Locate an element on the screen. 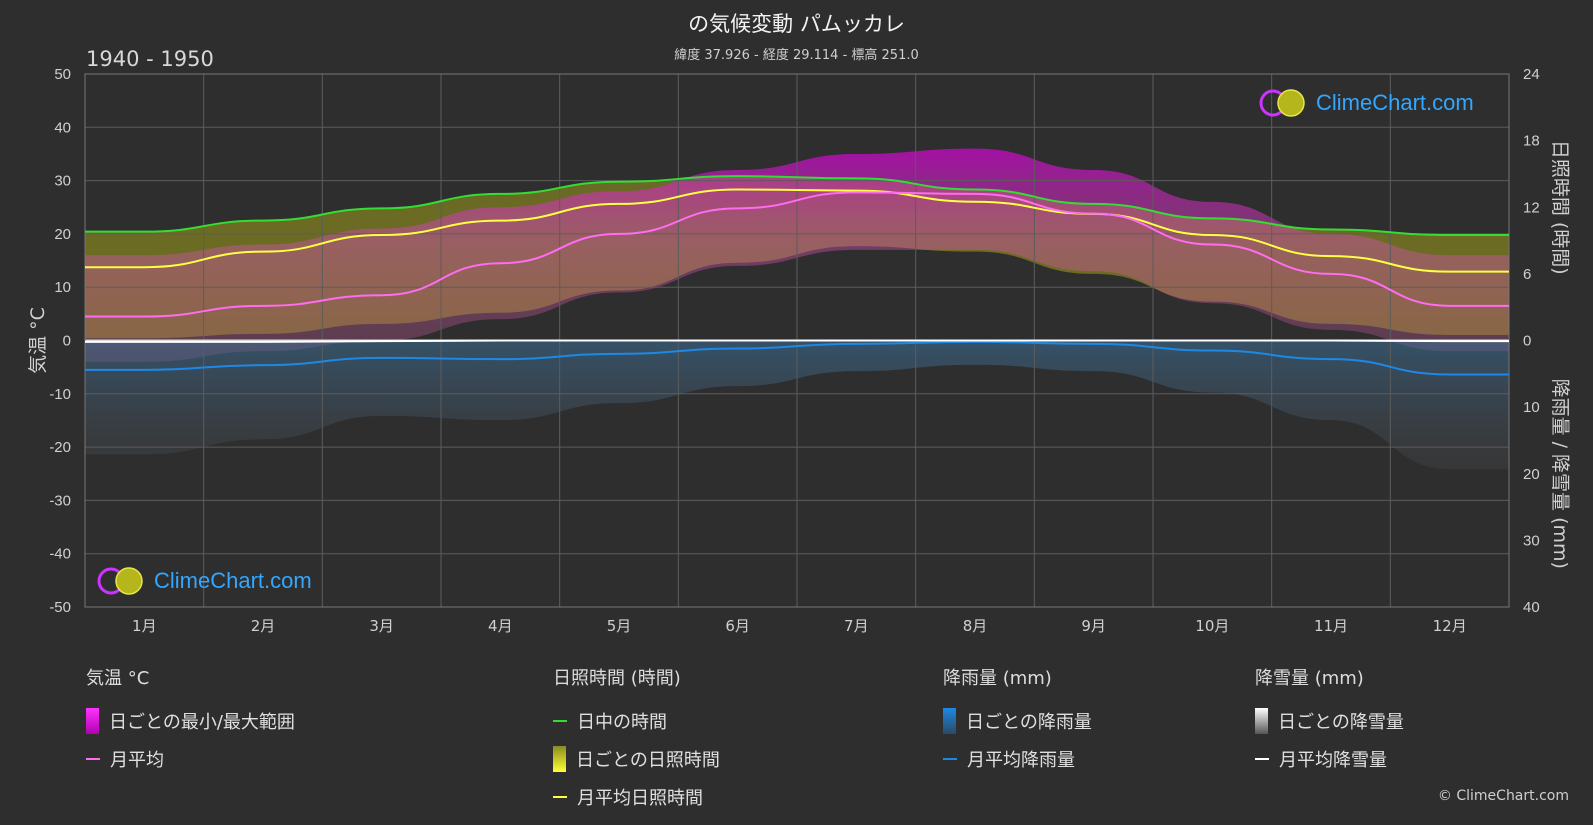  month-tick-label: 12月 is located at coordinates (1450, 626).